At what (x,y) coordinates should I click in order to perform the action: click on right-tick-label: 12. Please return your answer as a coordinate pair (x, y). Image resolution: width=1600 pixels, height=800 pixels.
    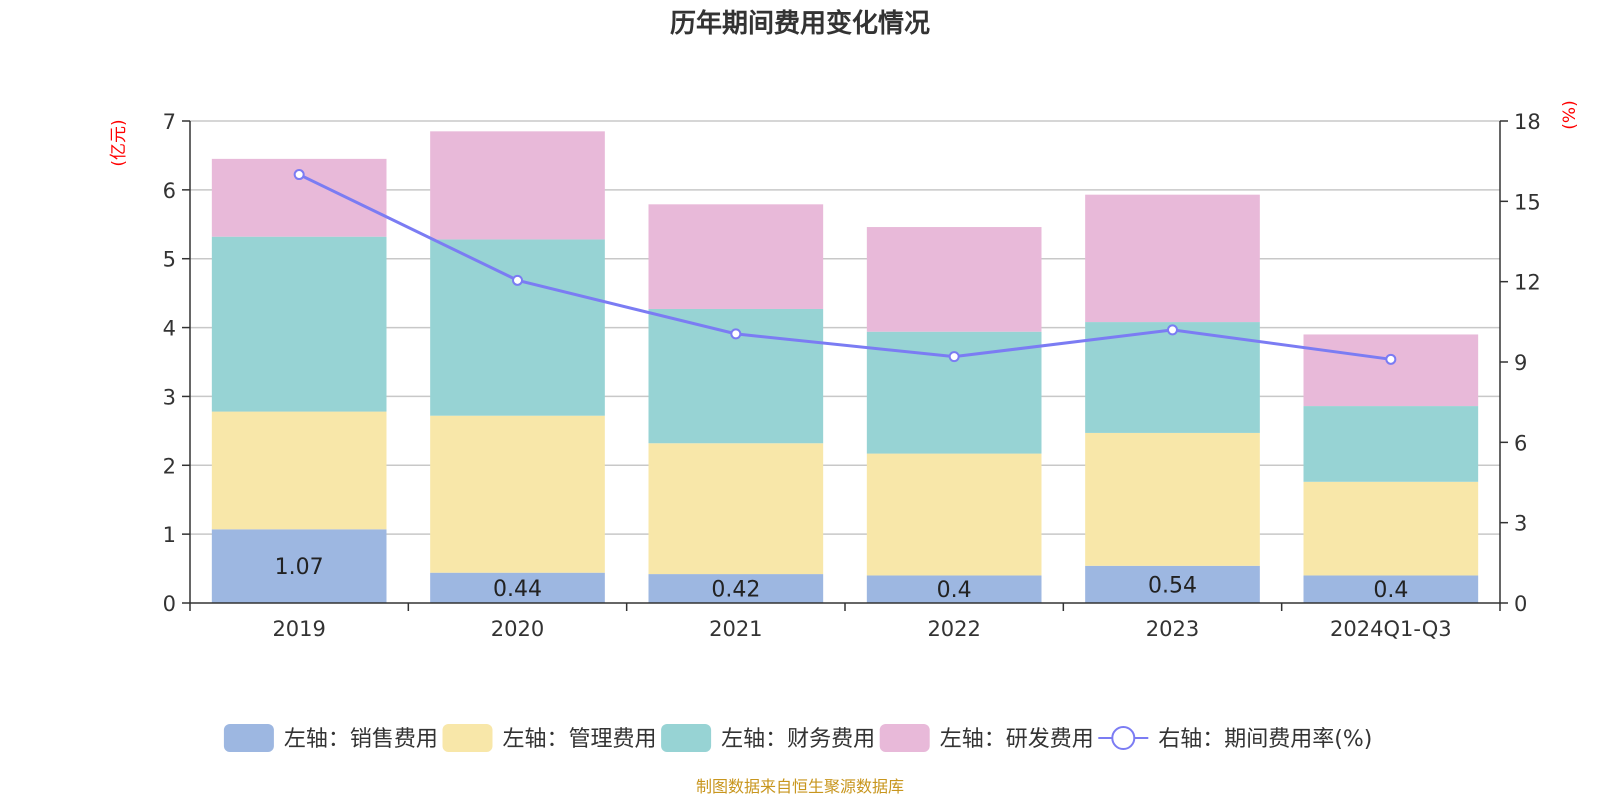
    Looking at the image, I should click on (1527, 283).